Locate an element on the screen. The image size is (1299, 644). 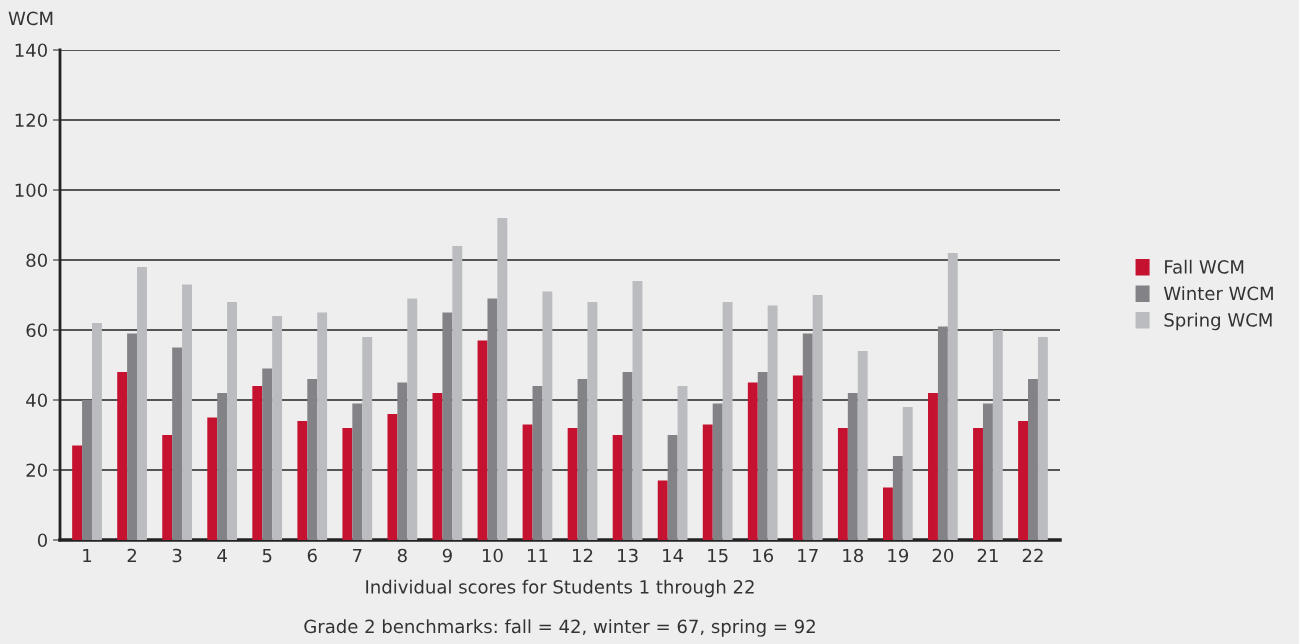
y-tick-label: 40 is located at coordinates (36, 400).